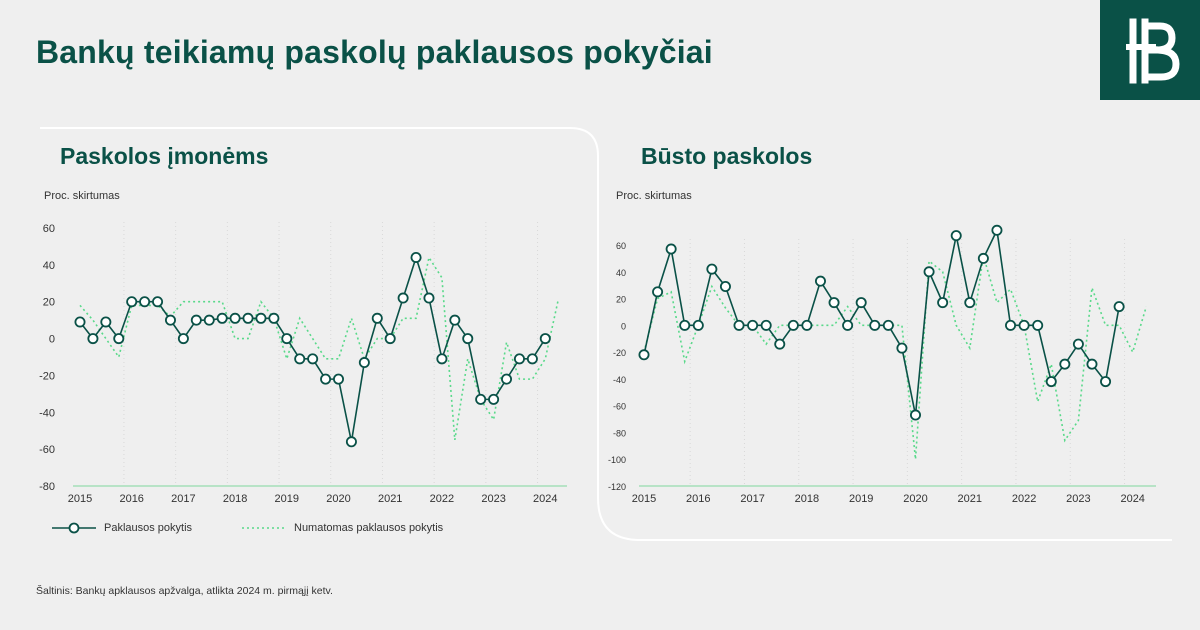 This screenshot has width=1200, height=630. Describe the element at coordinates (235, 499) in the screenshot. I see `x-tick-label: 2018` at that location.